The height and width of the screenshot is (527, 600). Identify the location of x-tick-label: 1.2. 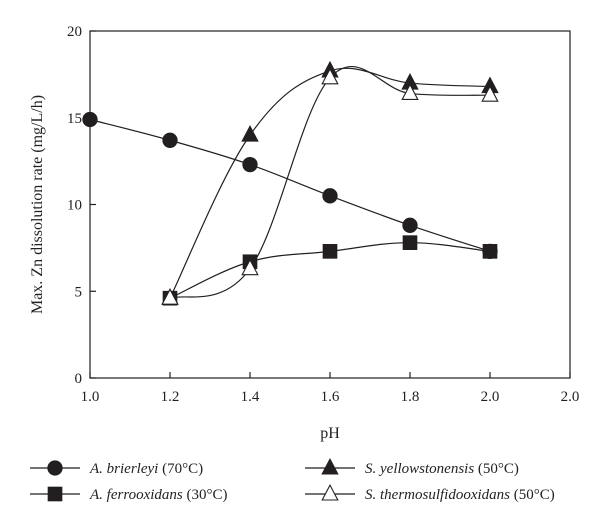
(170, 397).